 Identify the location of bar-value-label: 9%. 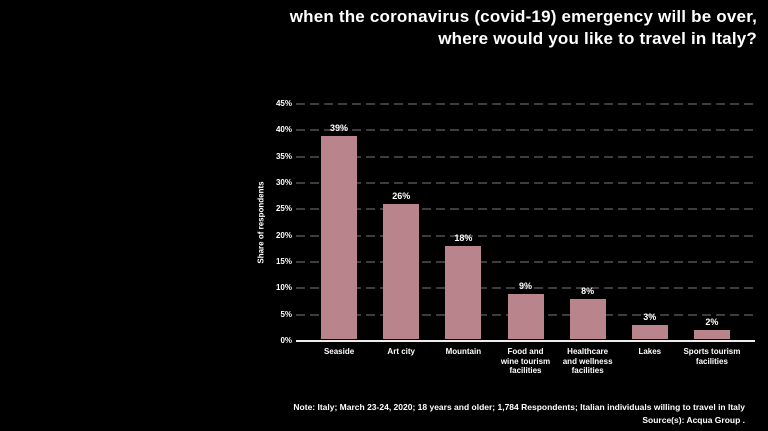
(525, 285).